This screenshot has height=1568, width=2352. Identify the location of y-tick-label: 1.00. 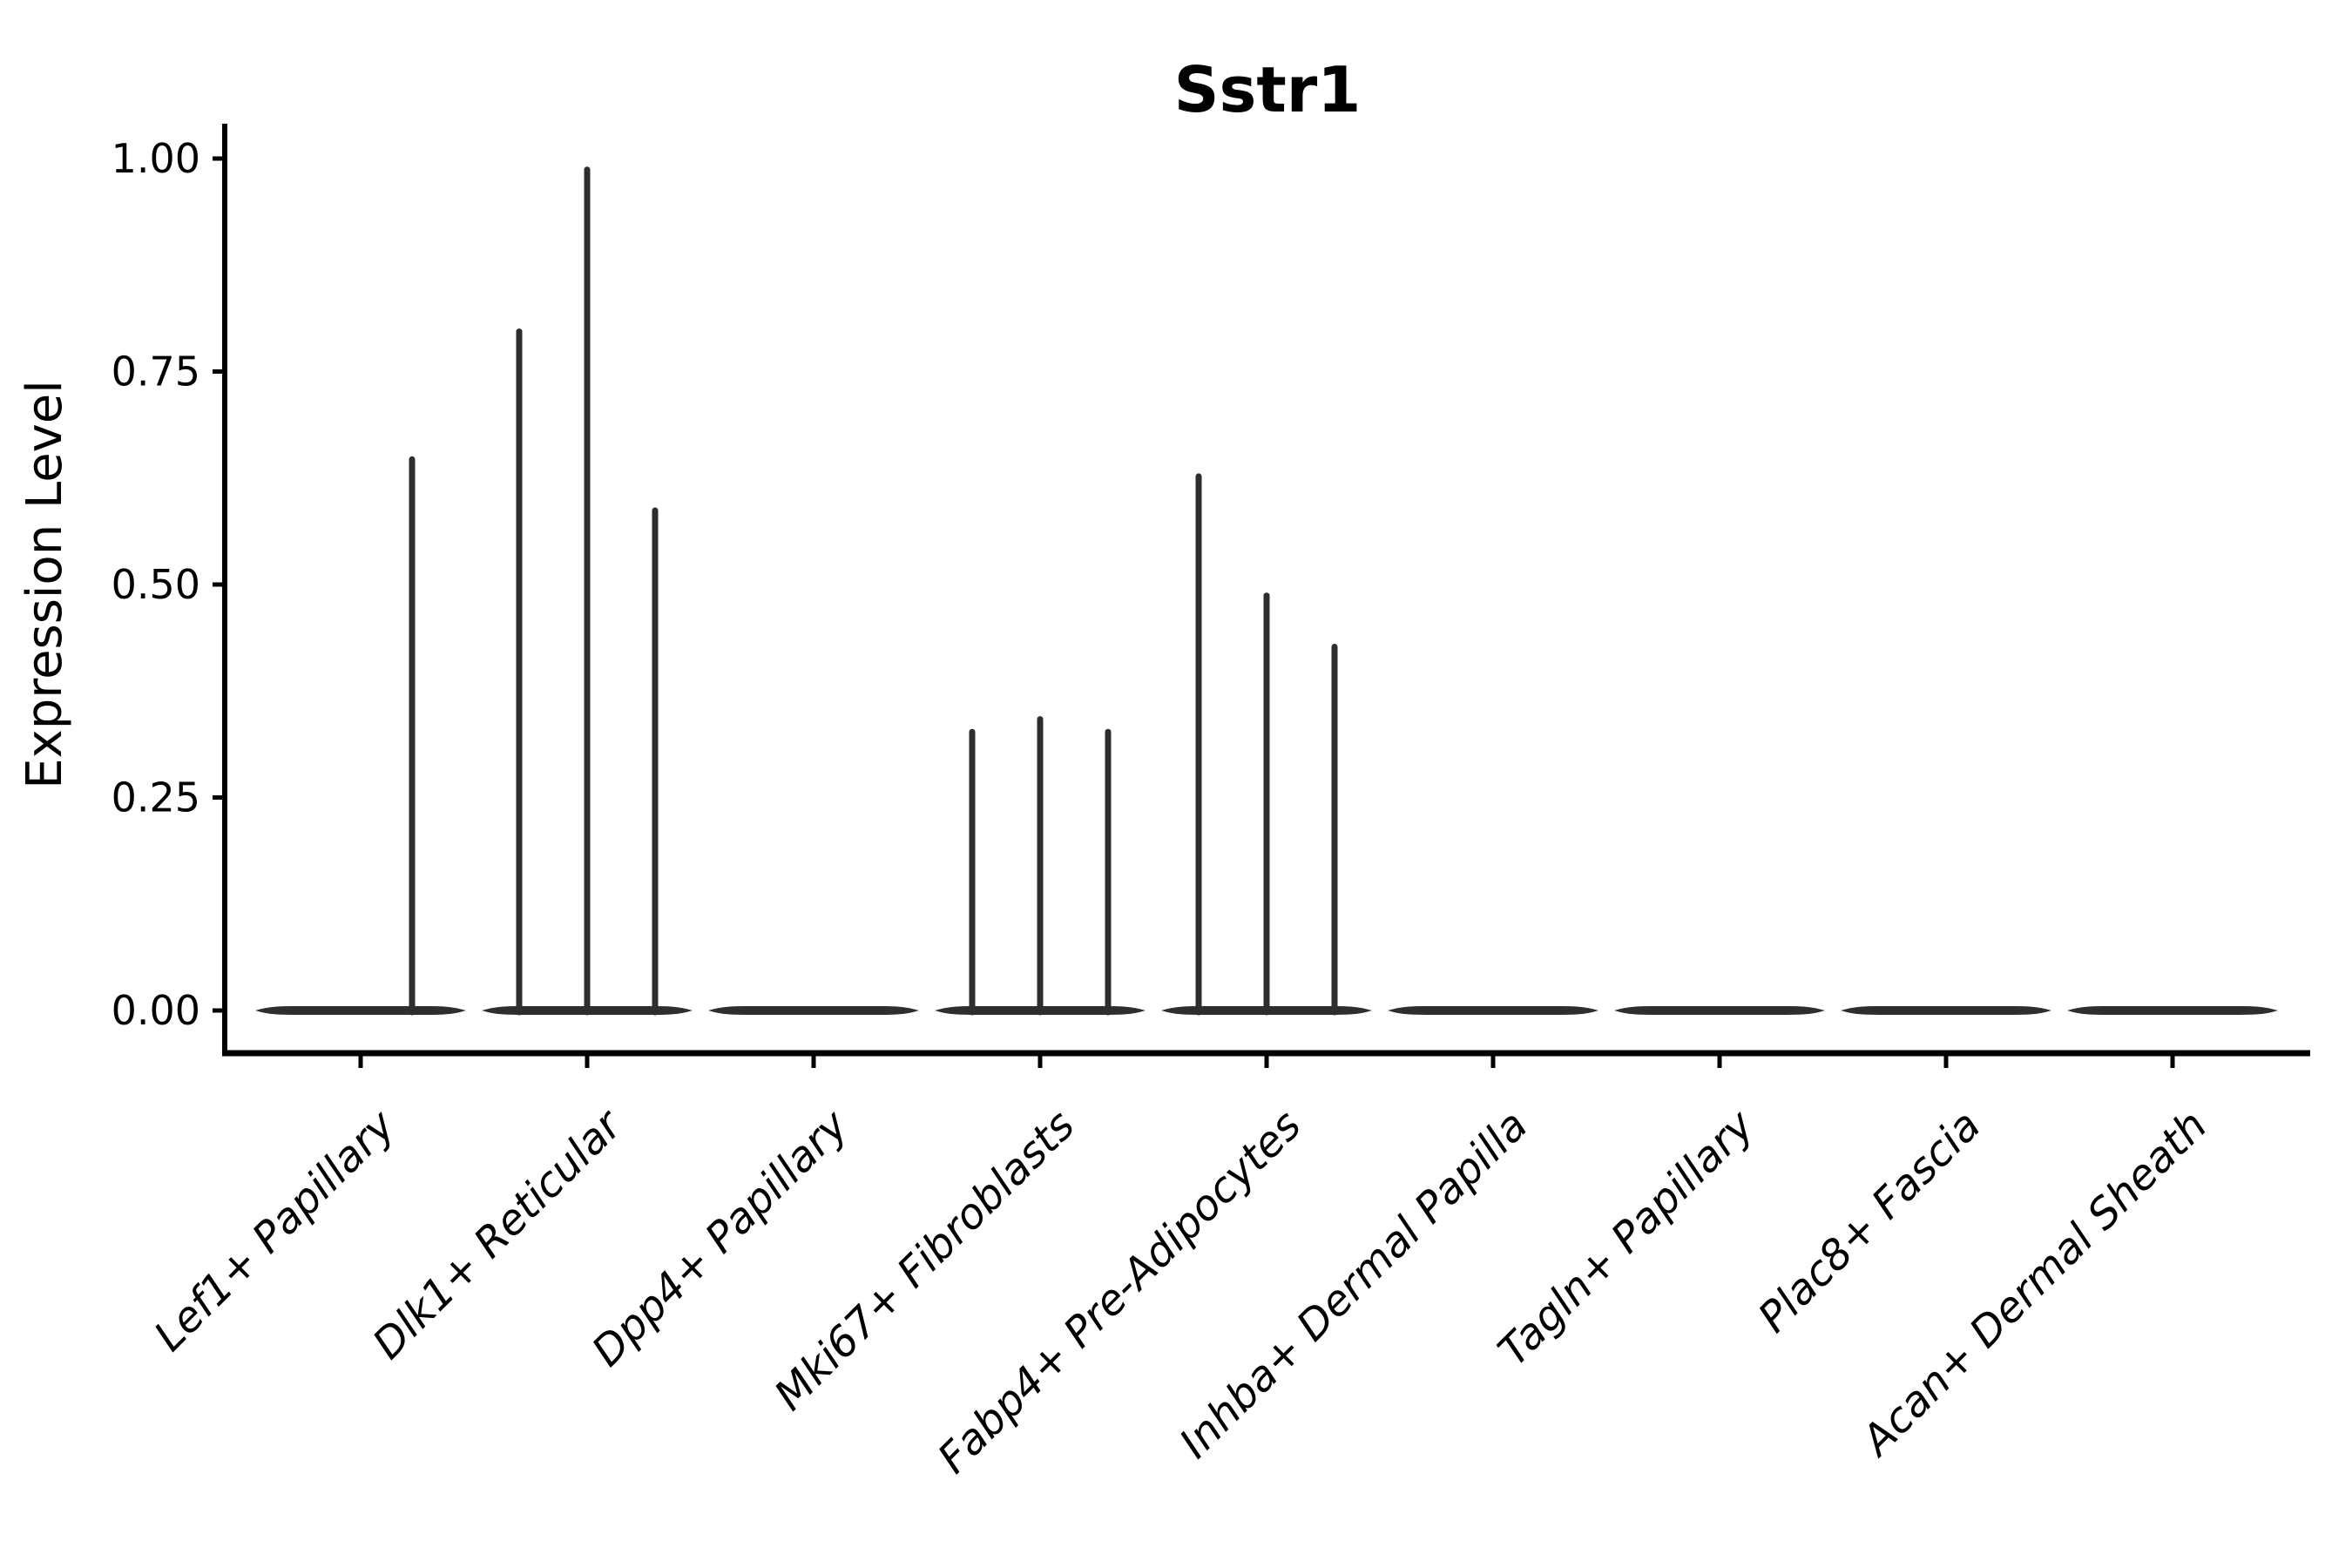
(156, 158).